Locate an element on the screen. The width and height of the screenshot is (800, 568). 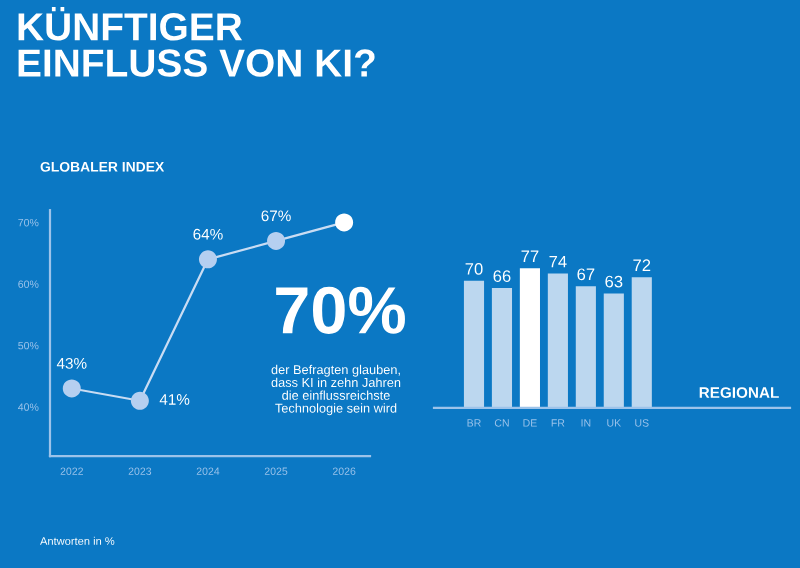
data-label: 67 is located at coordinates (586, 274).